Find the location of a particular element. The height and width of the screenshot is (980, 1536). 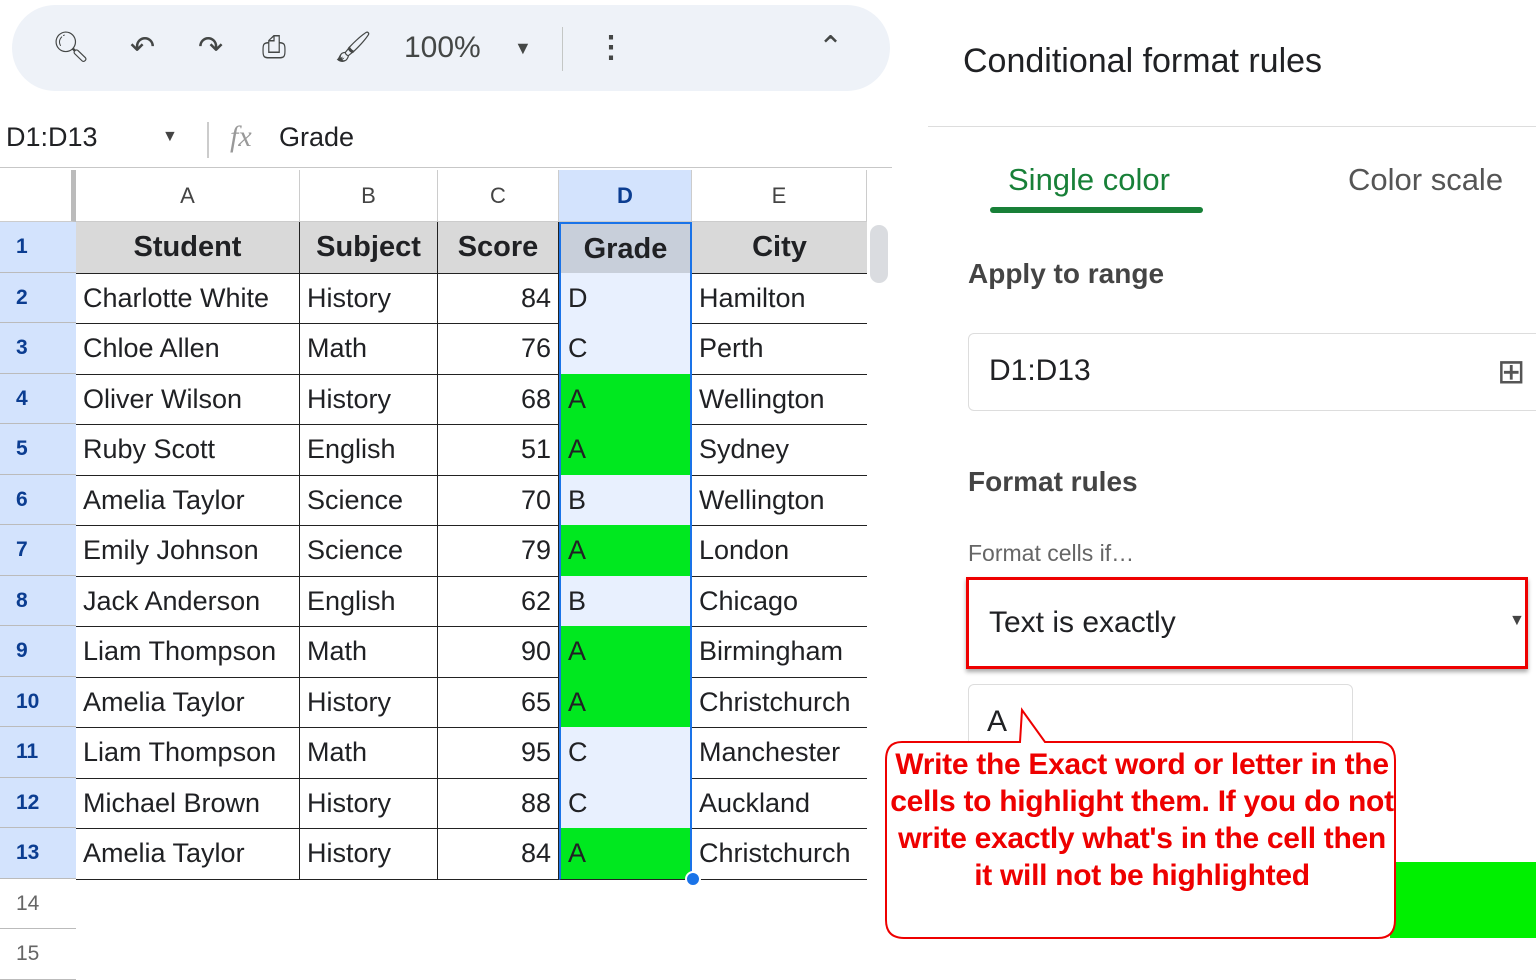

table-cell: Sydney is located at coordinates (779, 450).